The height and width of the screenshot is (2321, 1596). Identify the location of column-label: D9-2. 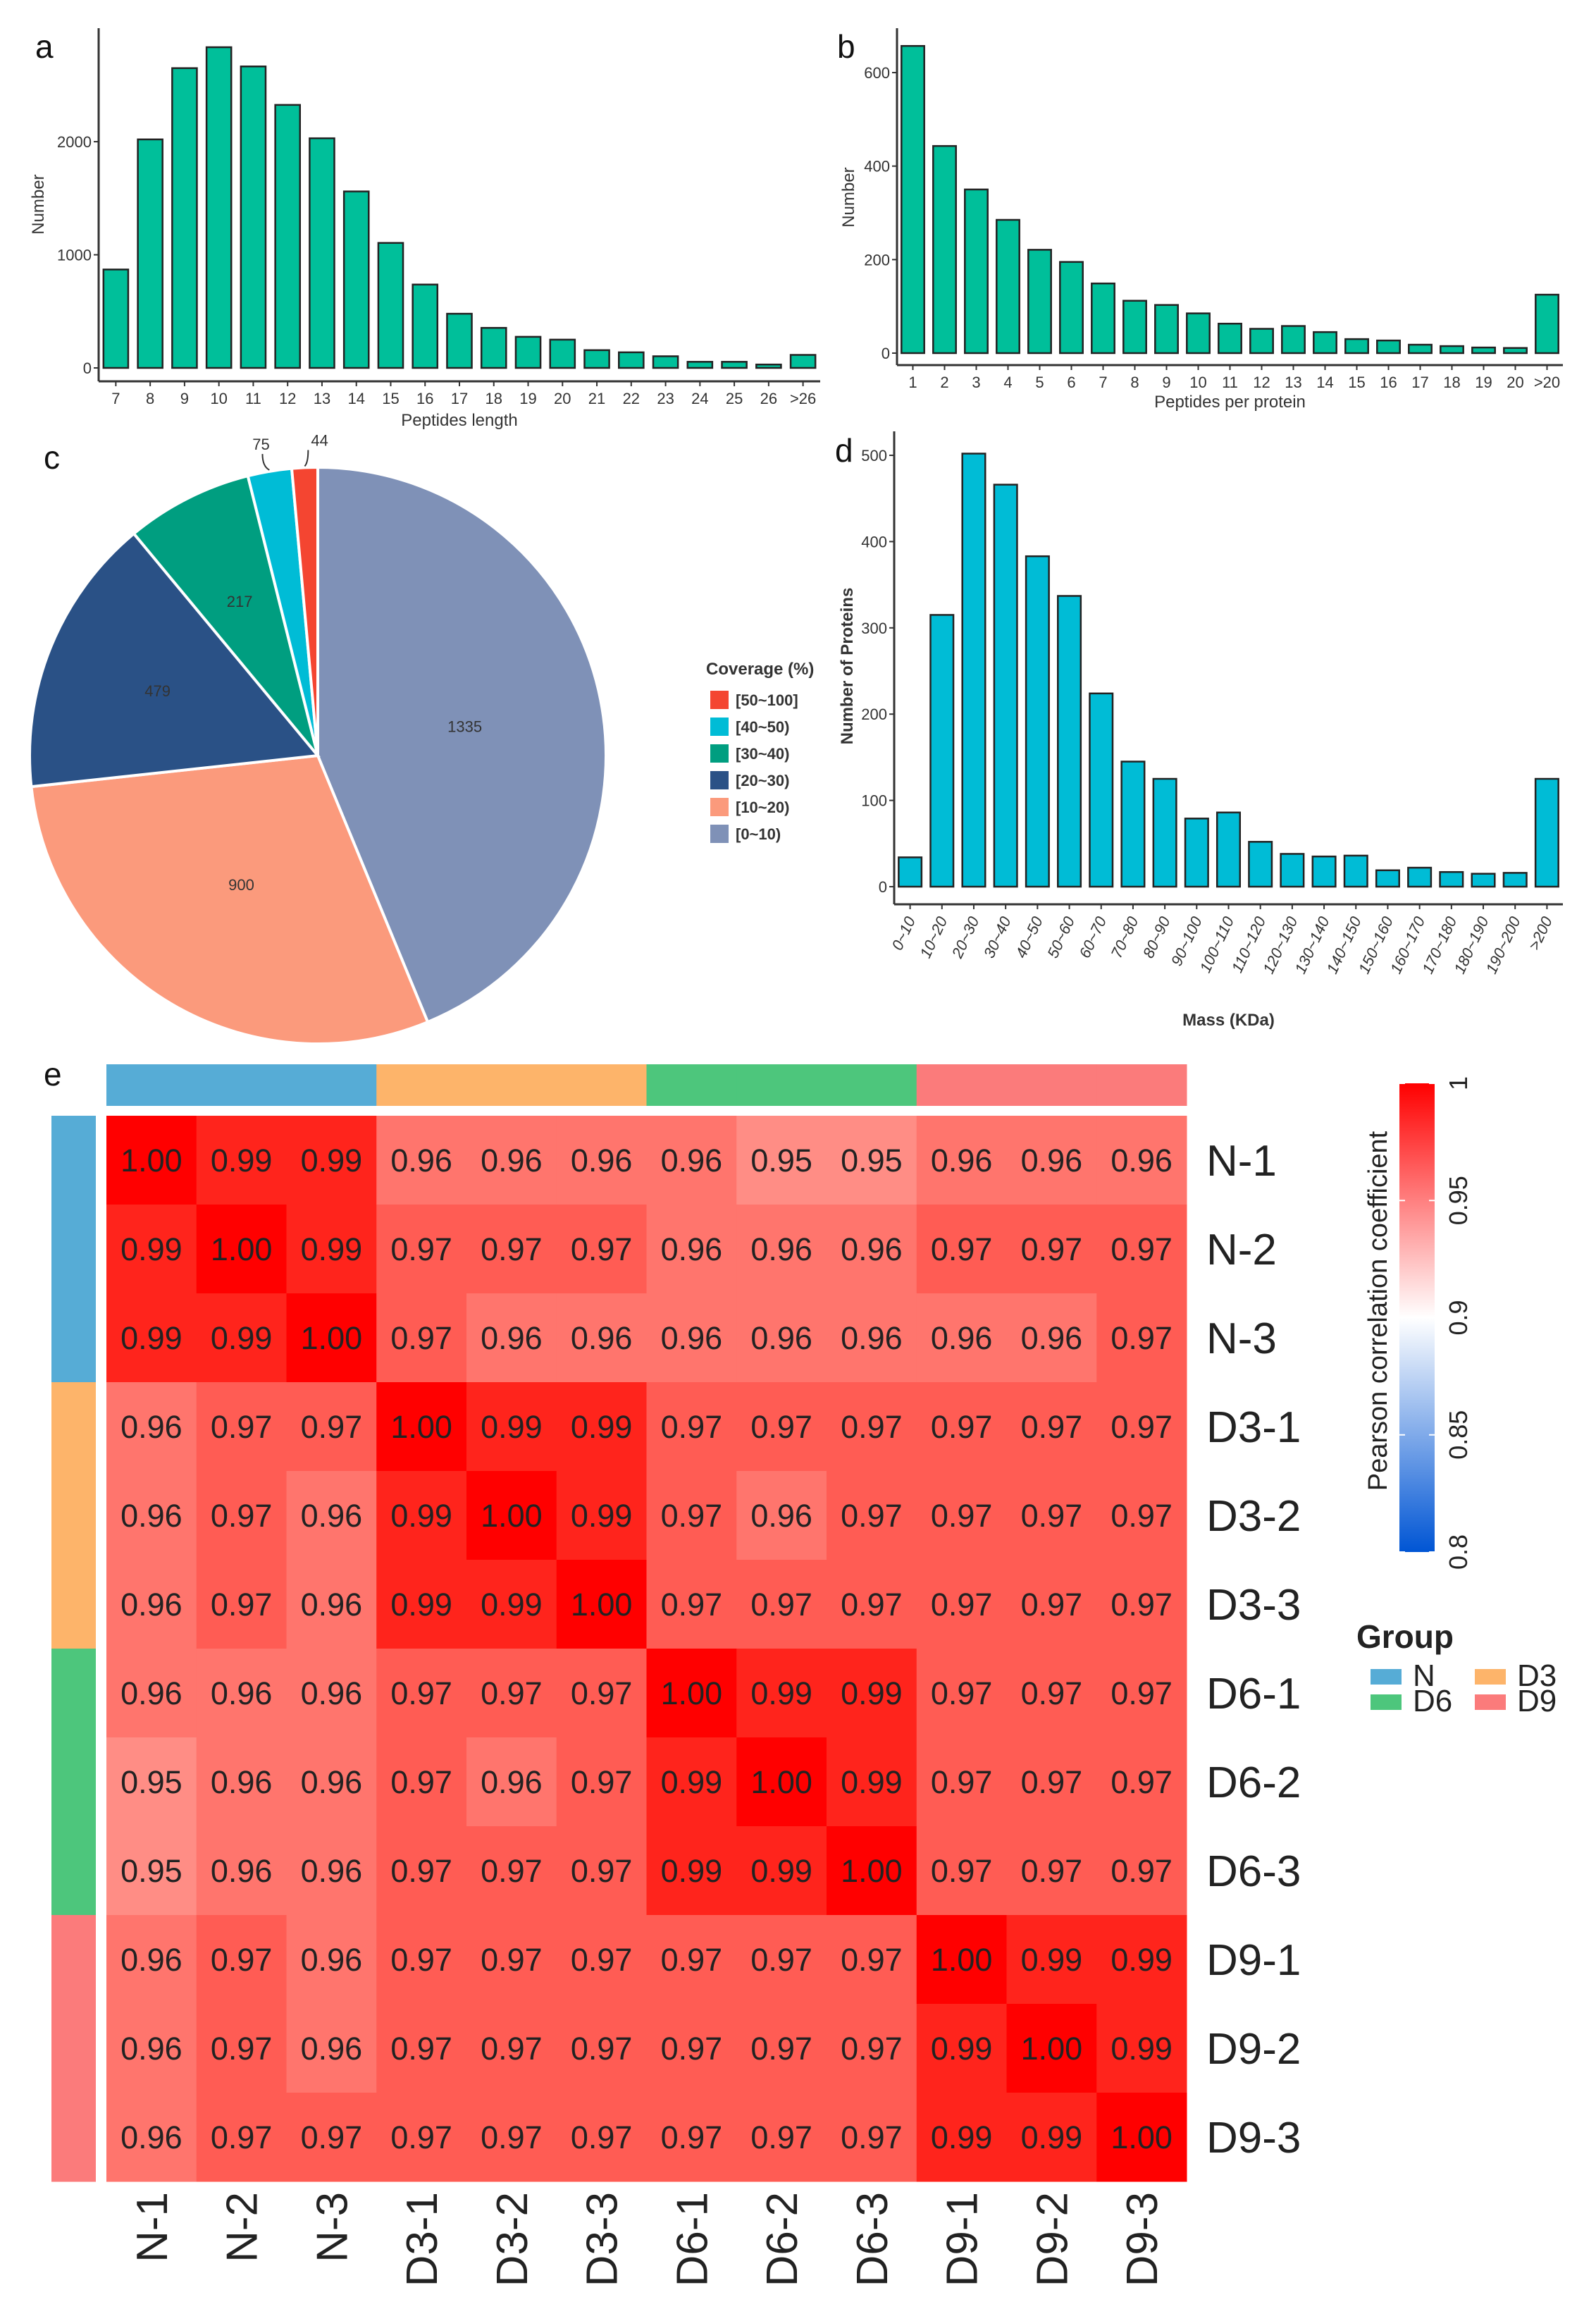
(1053, 2239).